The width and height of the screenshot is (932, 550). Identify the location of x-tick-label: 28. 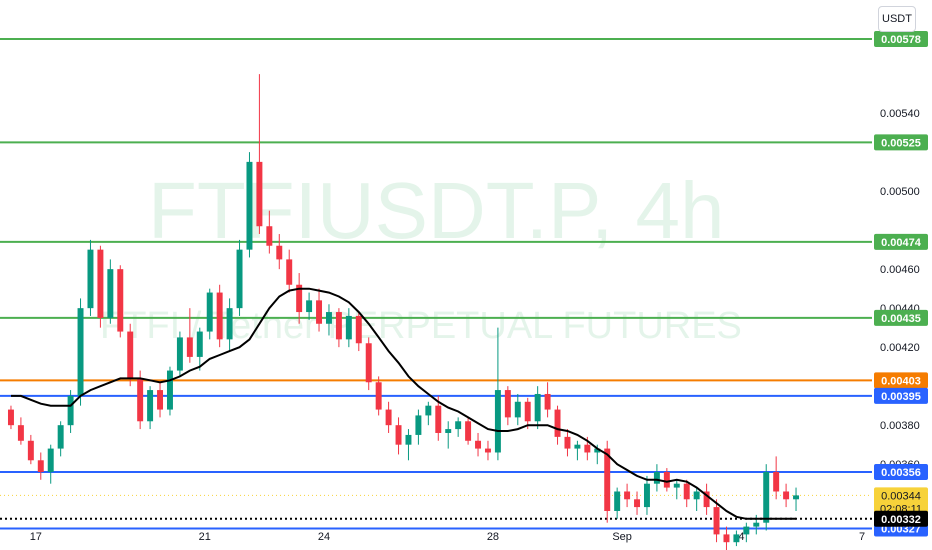
(493, 537).